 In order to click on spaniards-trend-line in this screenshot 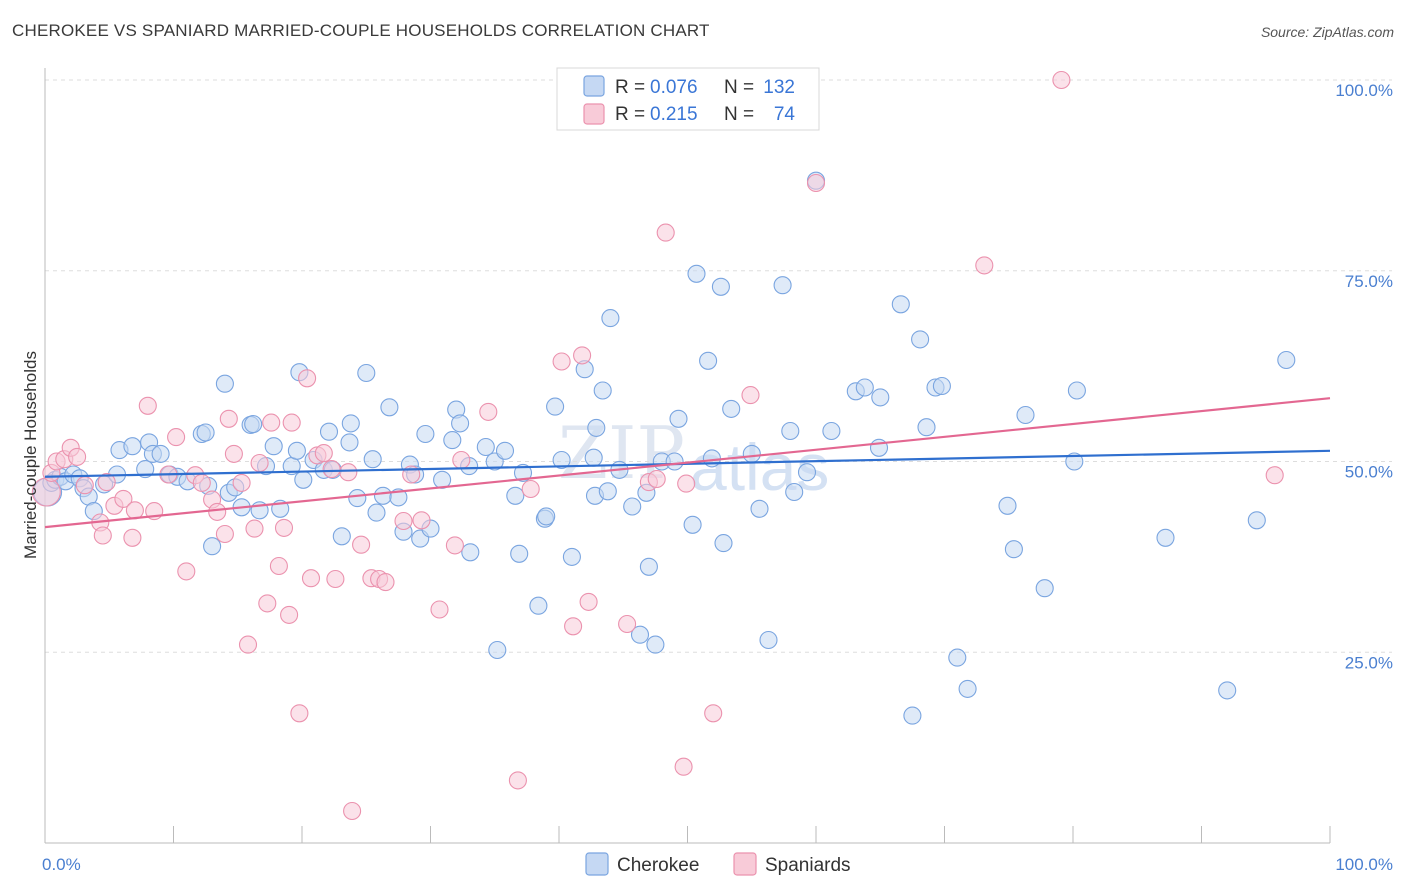, I will do `click(687, 463)`.